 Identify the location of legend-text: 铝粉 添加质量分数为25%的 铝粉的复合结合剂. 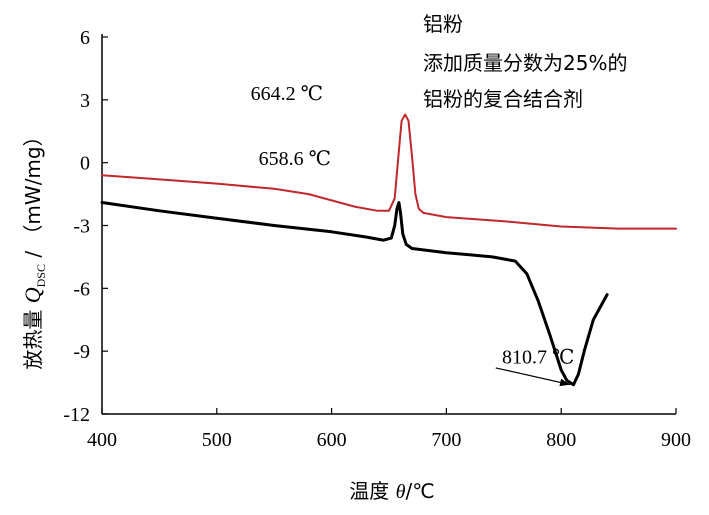
(525, 61).